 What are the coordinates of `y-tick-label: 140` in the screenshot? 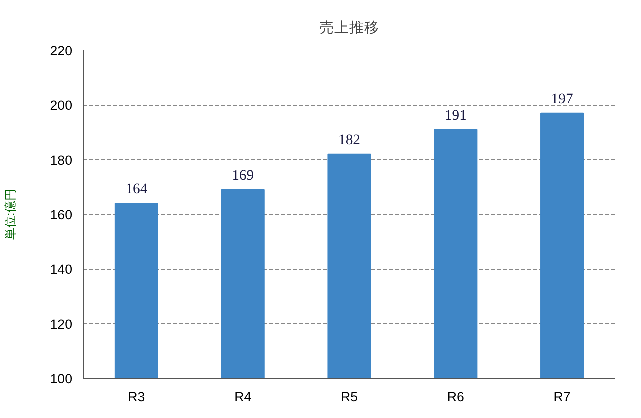 It's located at (61, 270).